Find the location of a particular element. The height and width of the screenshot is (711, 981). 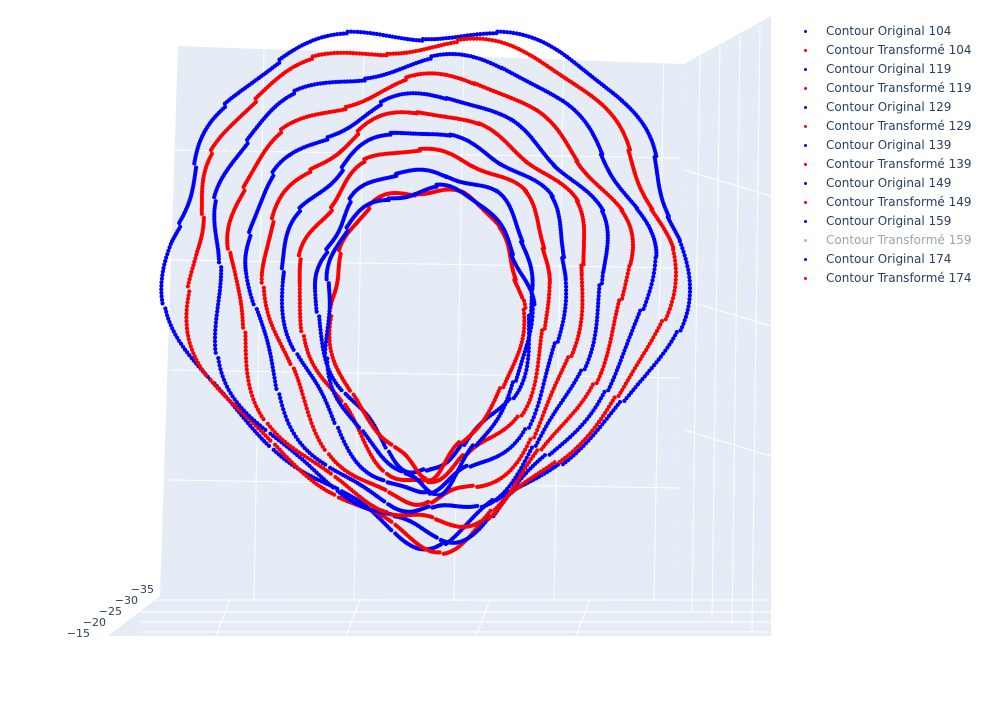

legend-item: Contour Transformé 159 is located at coordinates (888, 240).